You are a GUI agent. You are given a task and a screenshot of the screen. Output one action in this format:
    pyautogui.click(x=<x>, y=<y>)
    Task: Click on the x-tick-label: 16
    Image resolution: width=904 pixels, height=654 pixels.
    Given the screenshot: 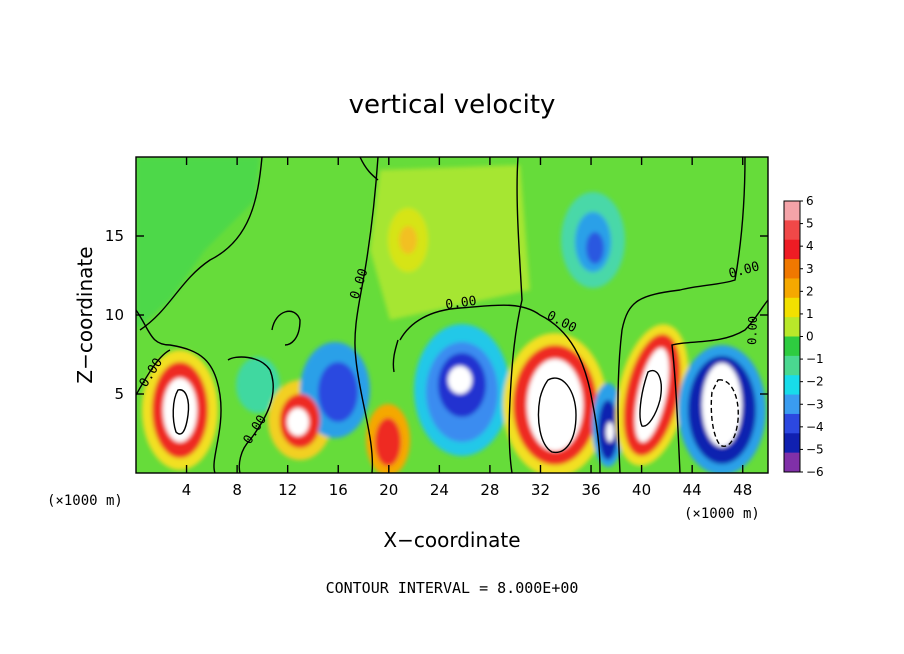 What is the action you would take?
    pyautogui.click(x=338, y=490)
    